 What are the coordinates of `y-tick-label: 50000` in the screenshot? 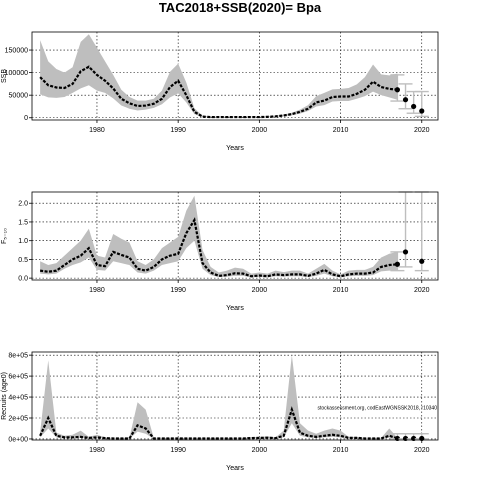 It's located at (19, 96).